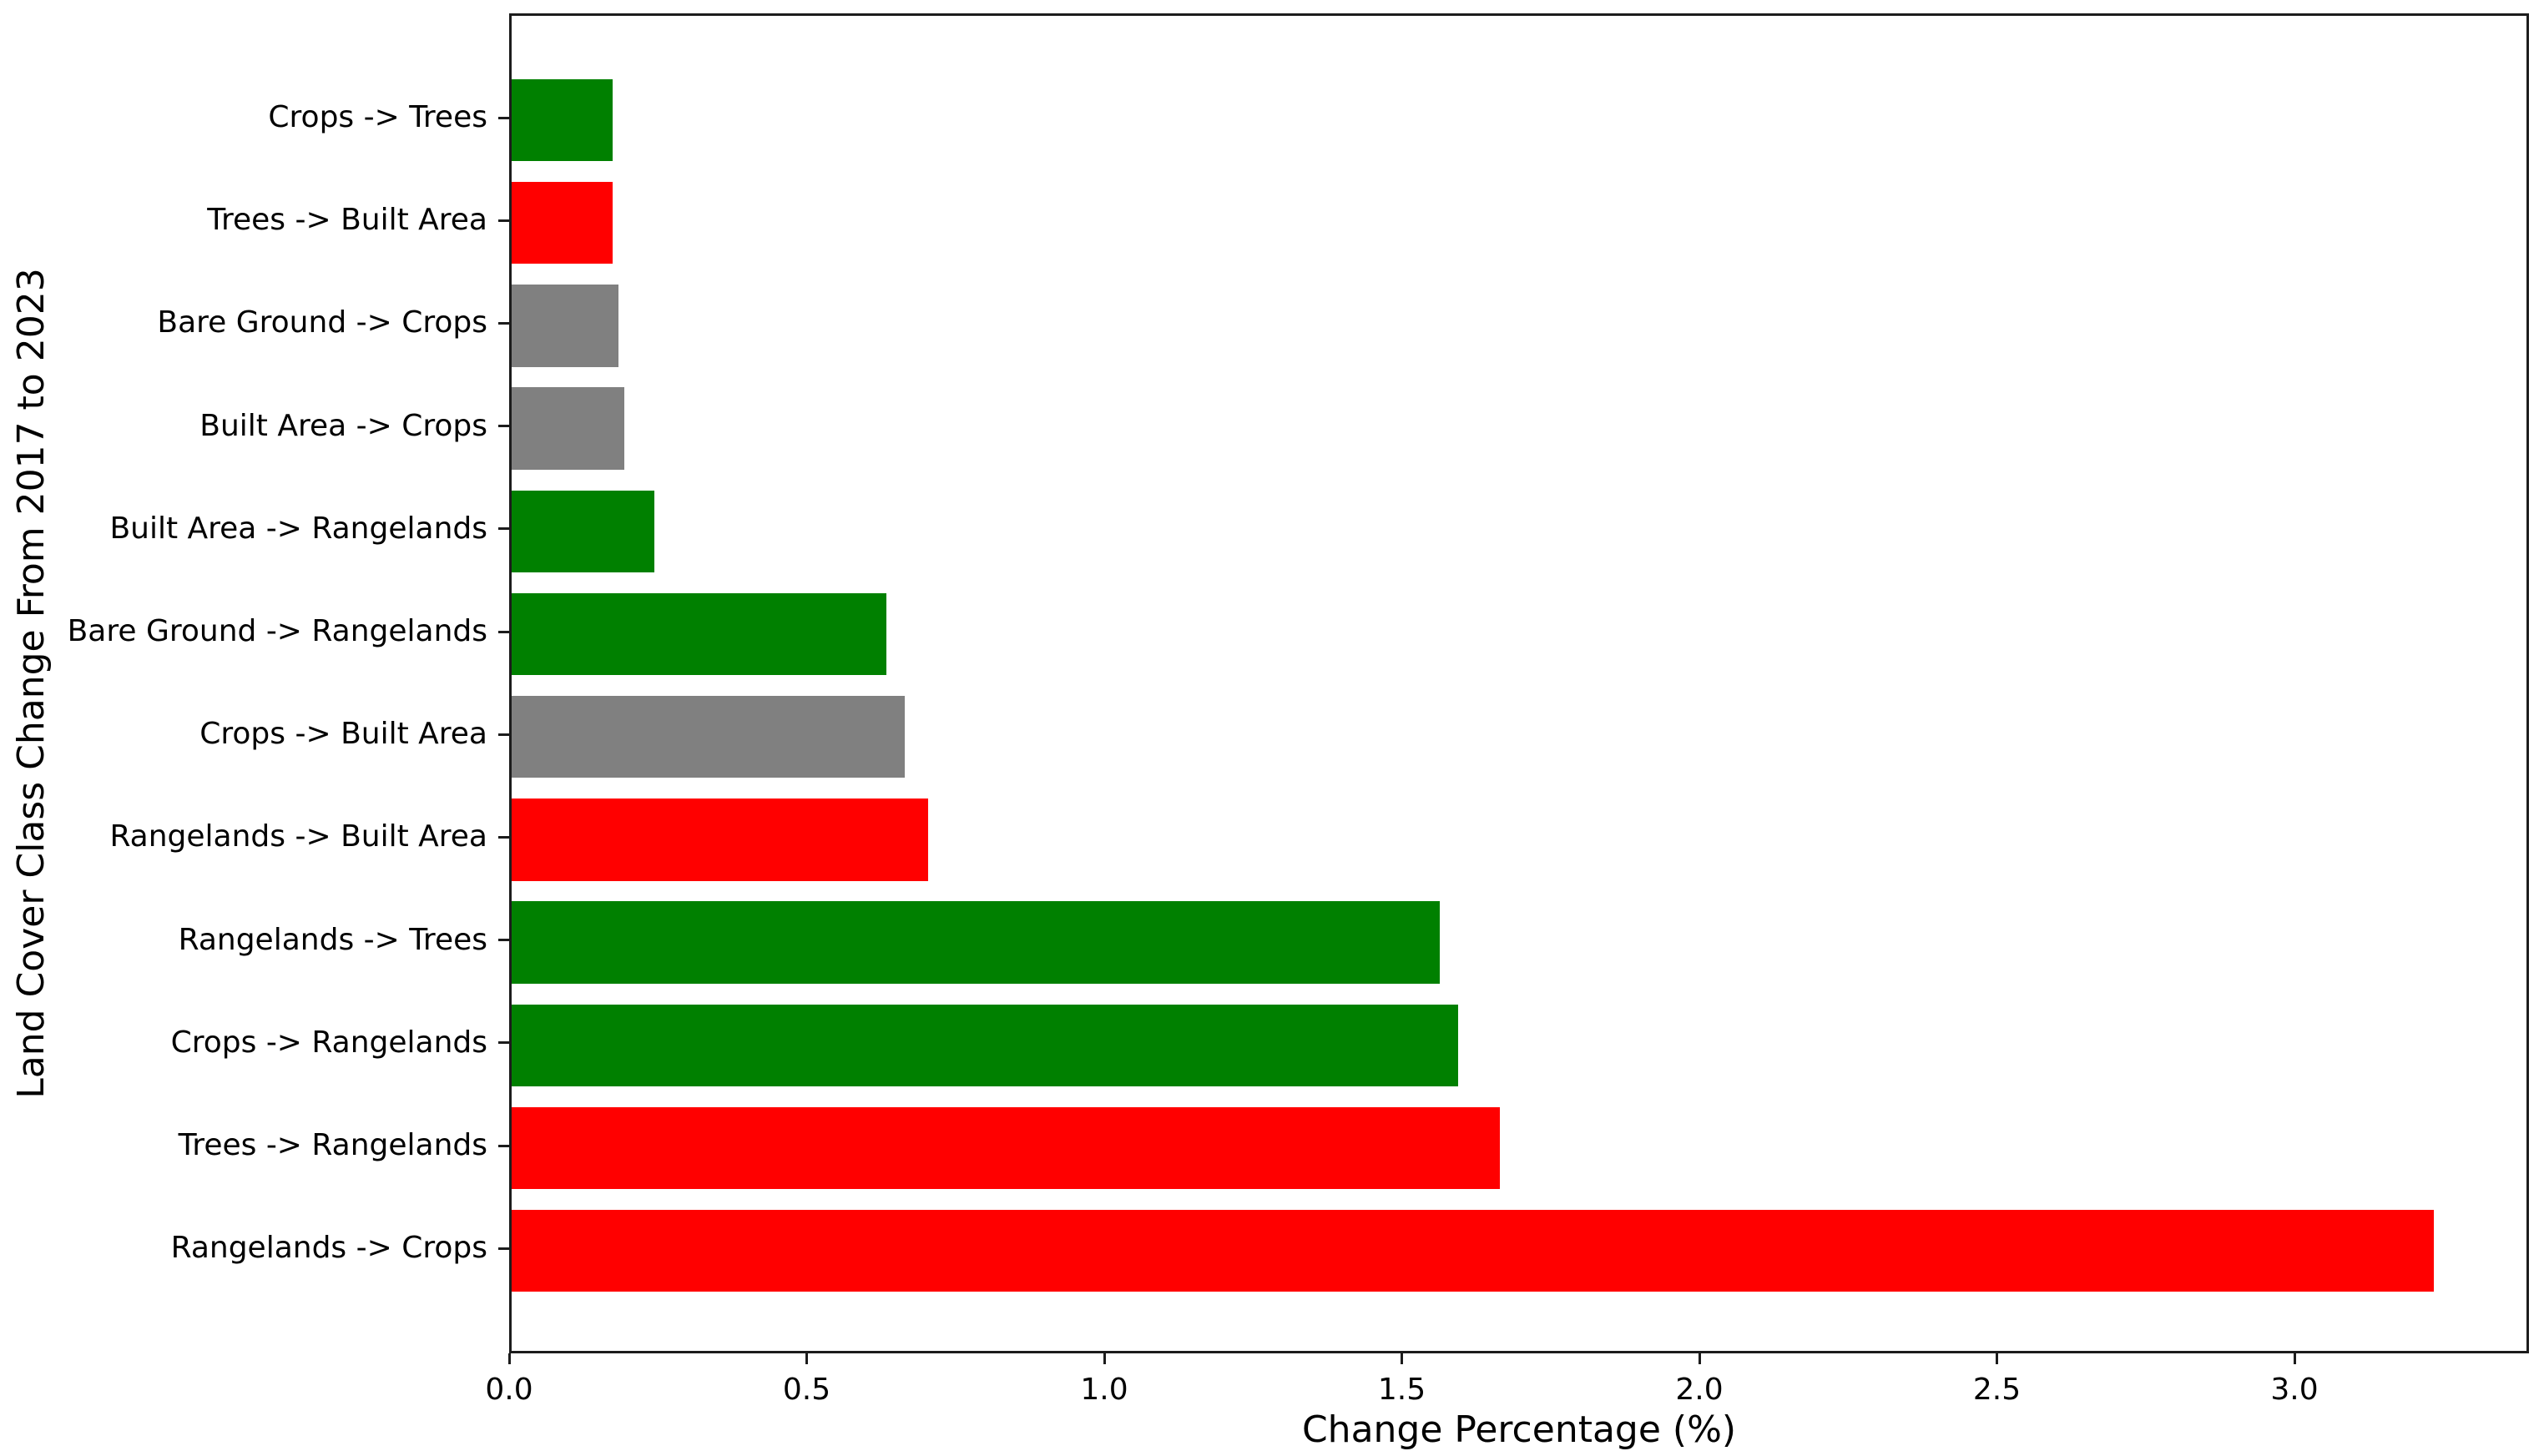 The width and height of the screenshot is (2544, 1456). I want to click on bar-trees-to-rangelands, so click(1006, 1148).